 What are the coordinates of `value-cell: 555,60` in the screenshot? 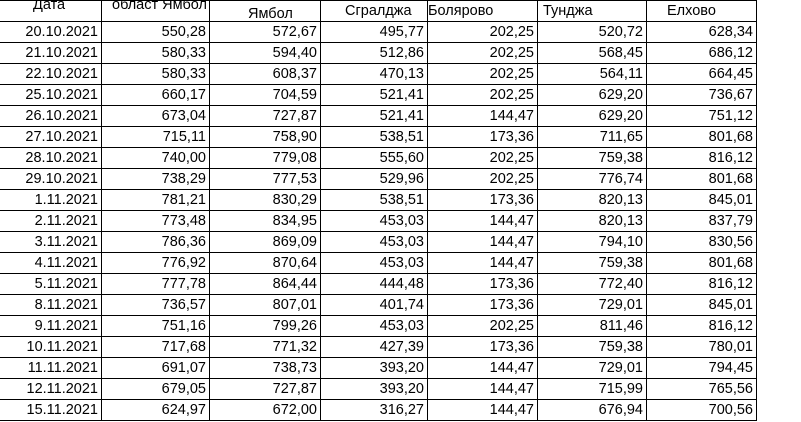 It's located at (374, 158).